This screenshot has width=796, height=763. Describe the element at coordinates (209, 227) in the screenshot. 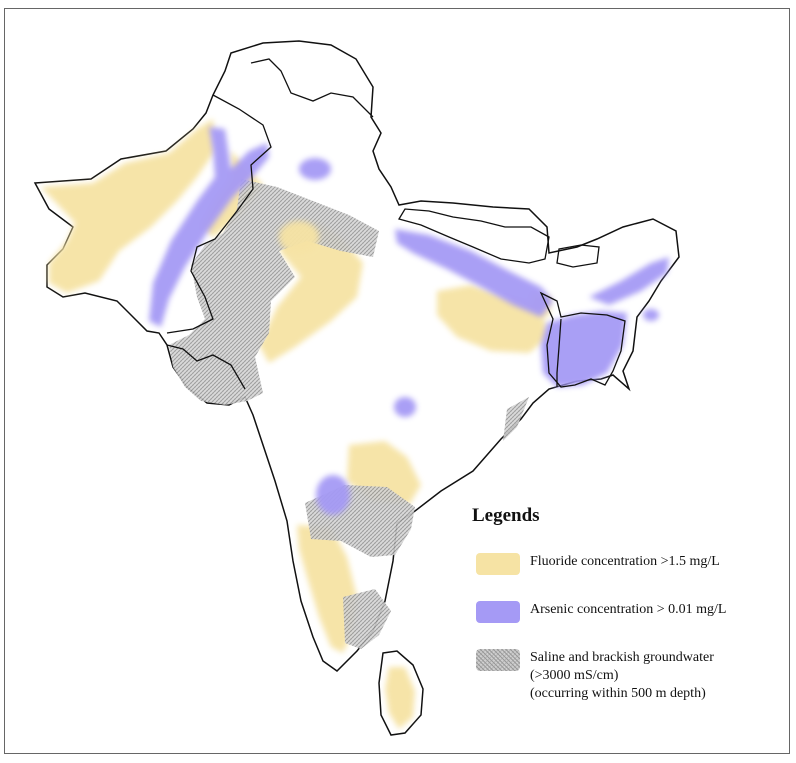

I see `arsenic-zone-indus` at that location.